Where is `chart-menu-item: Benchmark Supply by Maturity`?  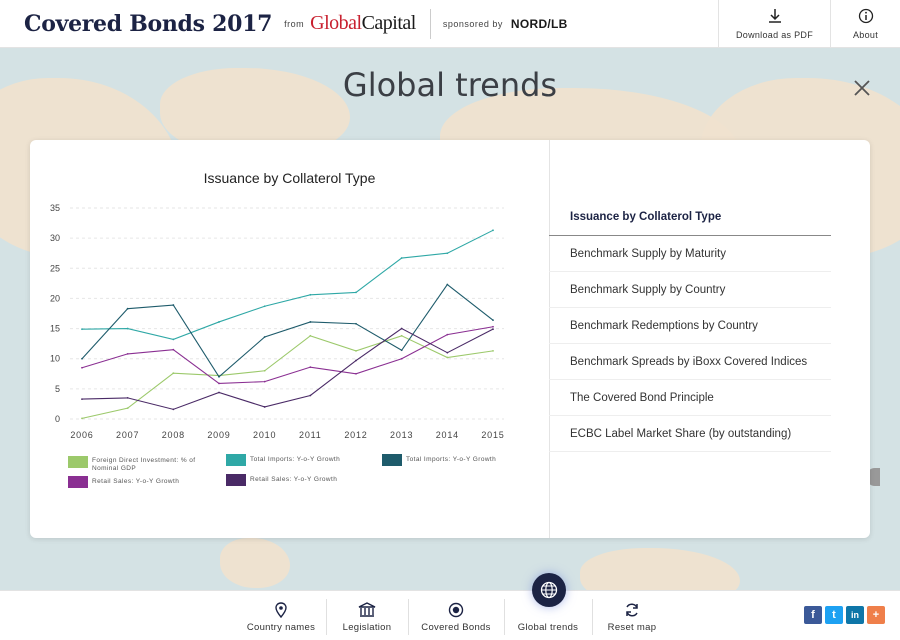
chart-menu-item: Benchmark Supply by Maturity is located at coordinates (690, 254).